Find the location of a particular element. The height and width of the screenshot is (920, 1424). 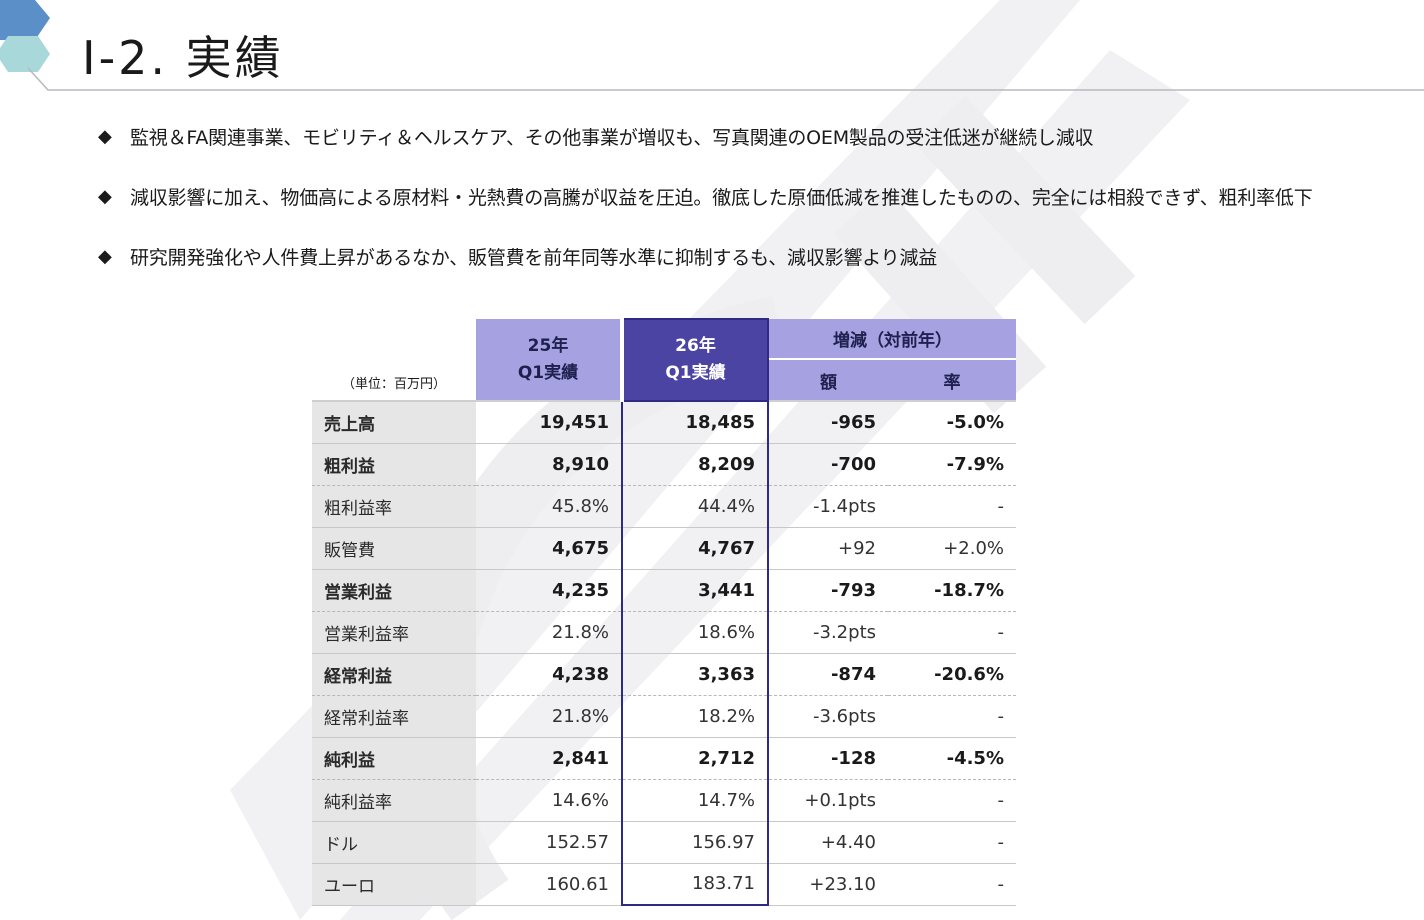

row-label: 経常利益率 is located at coordinates (394, 716).